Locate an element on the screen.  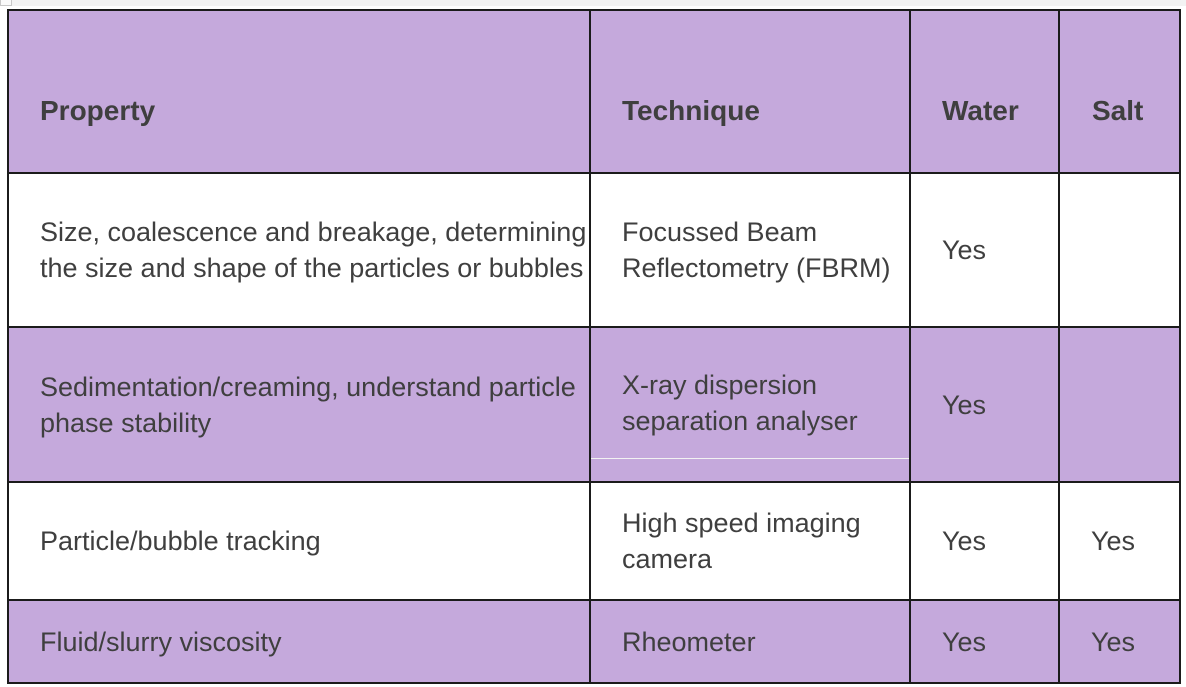
header-property: Property is located at coordinates (299, 91).